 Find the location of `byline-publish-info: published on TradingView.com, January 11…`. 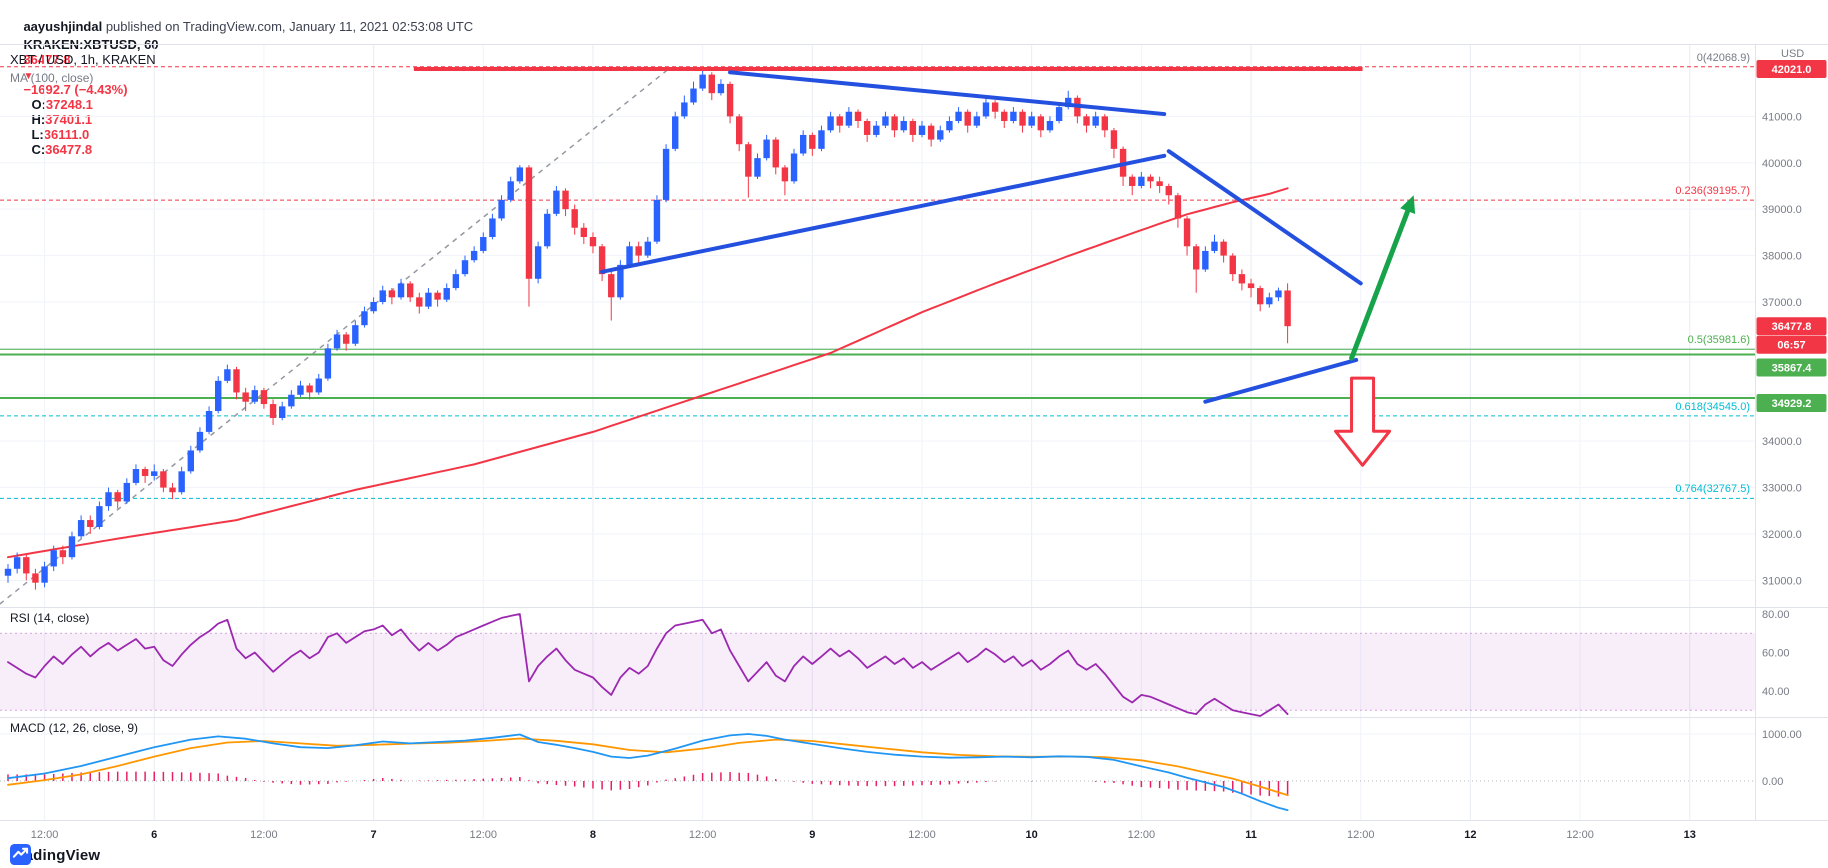

byline-publish-info: published on TradingView.com, January 11… is located at coordinates (288, 26).